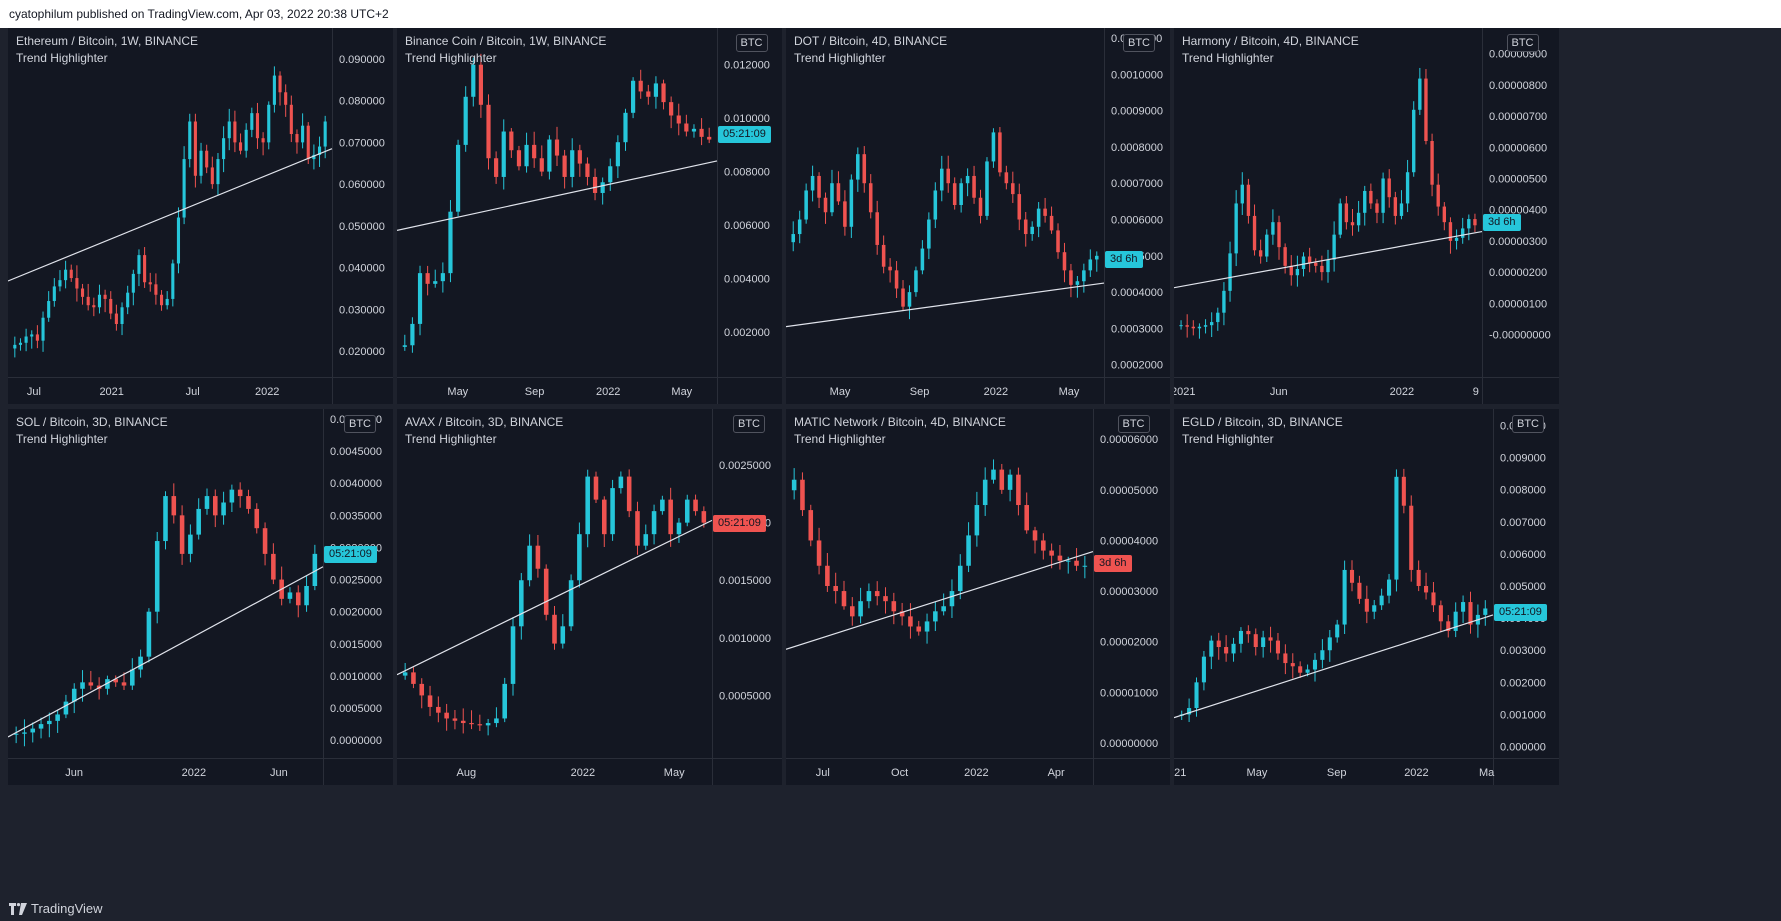  I want to click on y-tick-label: 0.00002000, so click(1129, 643).